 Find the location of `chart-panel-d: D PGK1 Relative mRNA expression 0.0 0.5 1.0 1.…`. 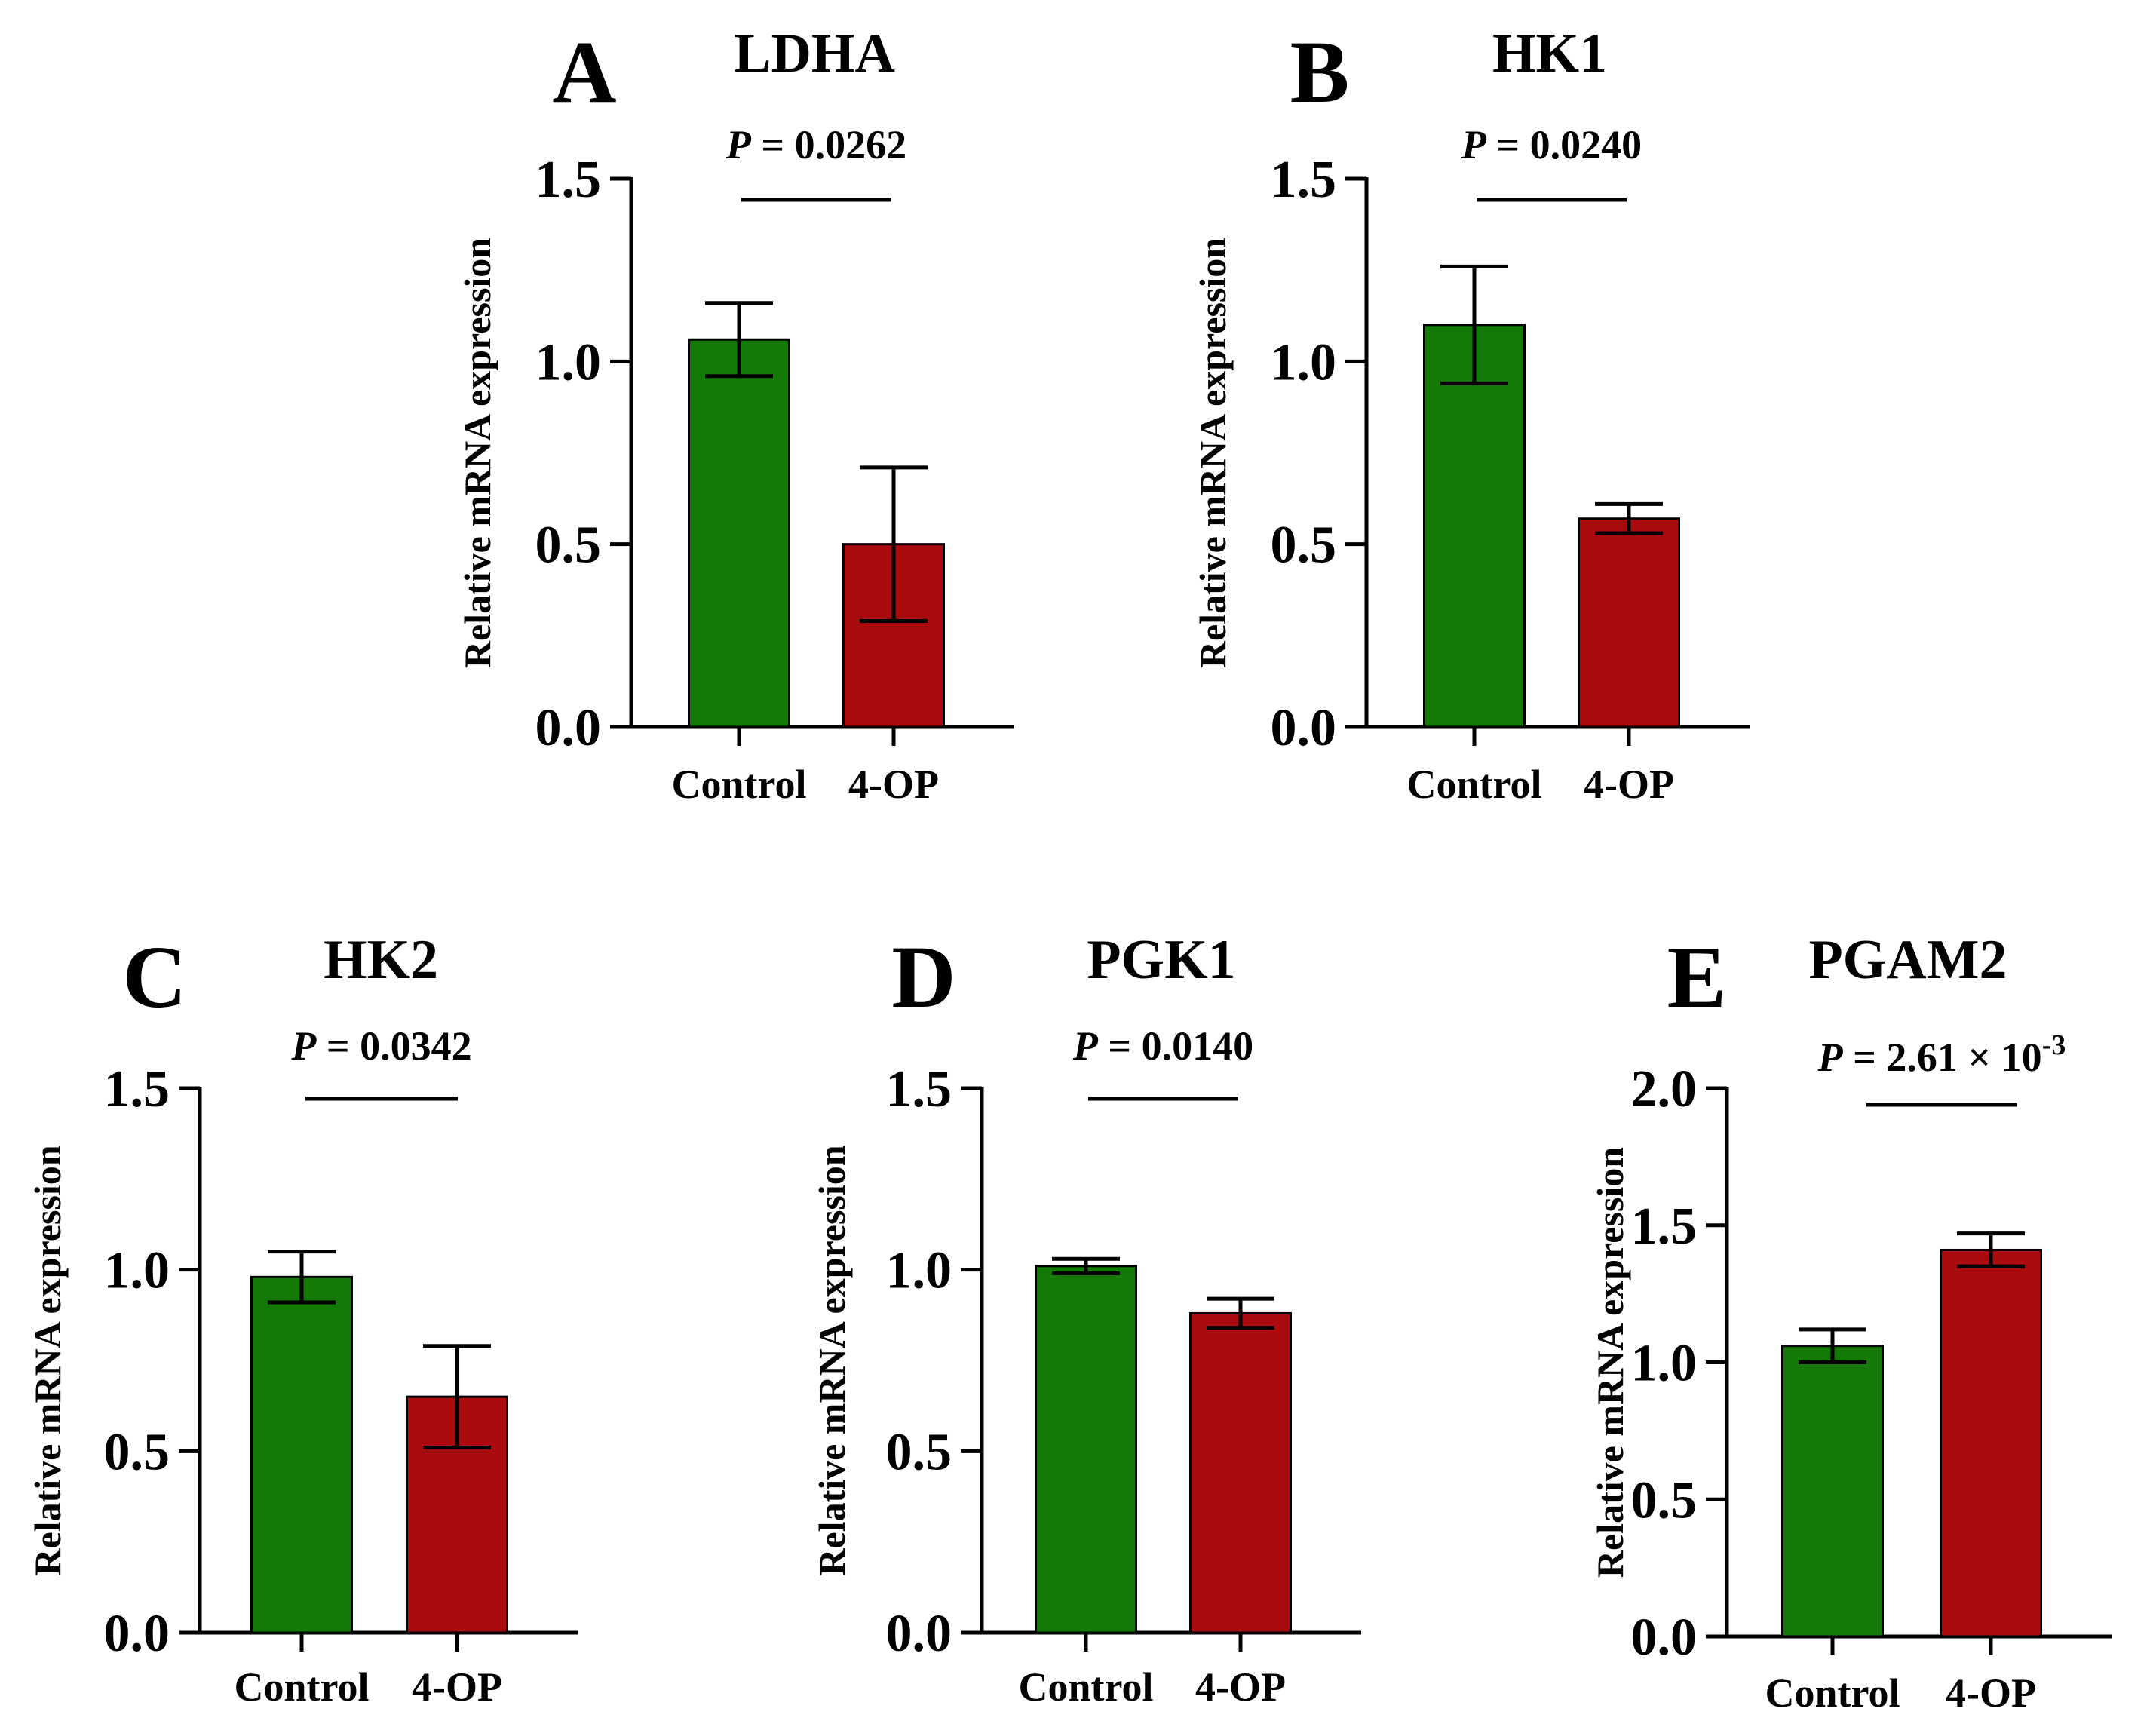

chart-panel-d: D PGK1 Relative mRNA expression 0.0 0.5 1.0 1.… is located at coordinates (1086, 1319).